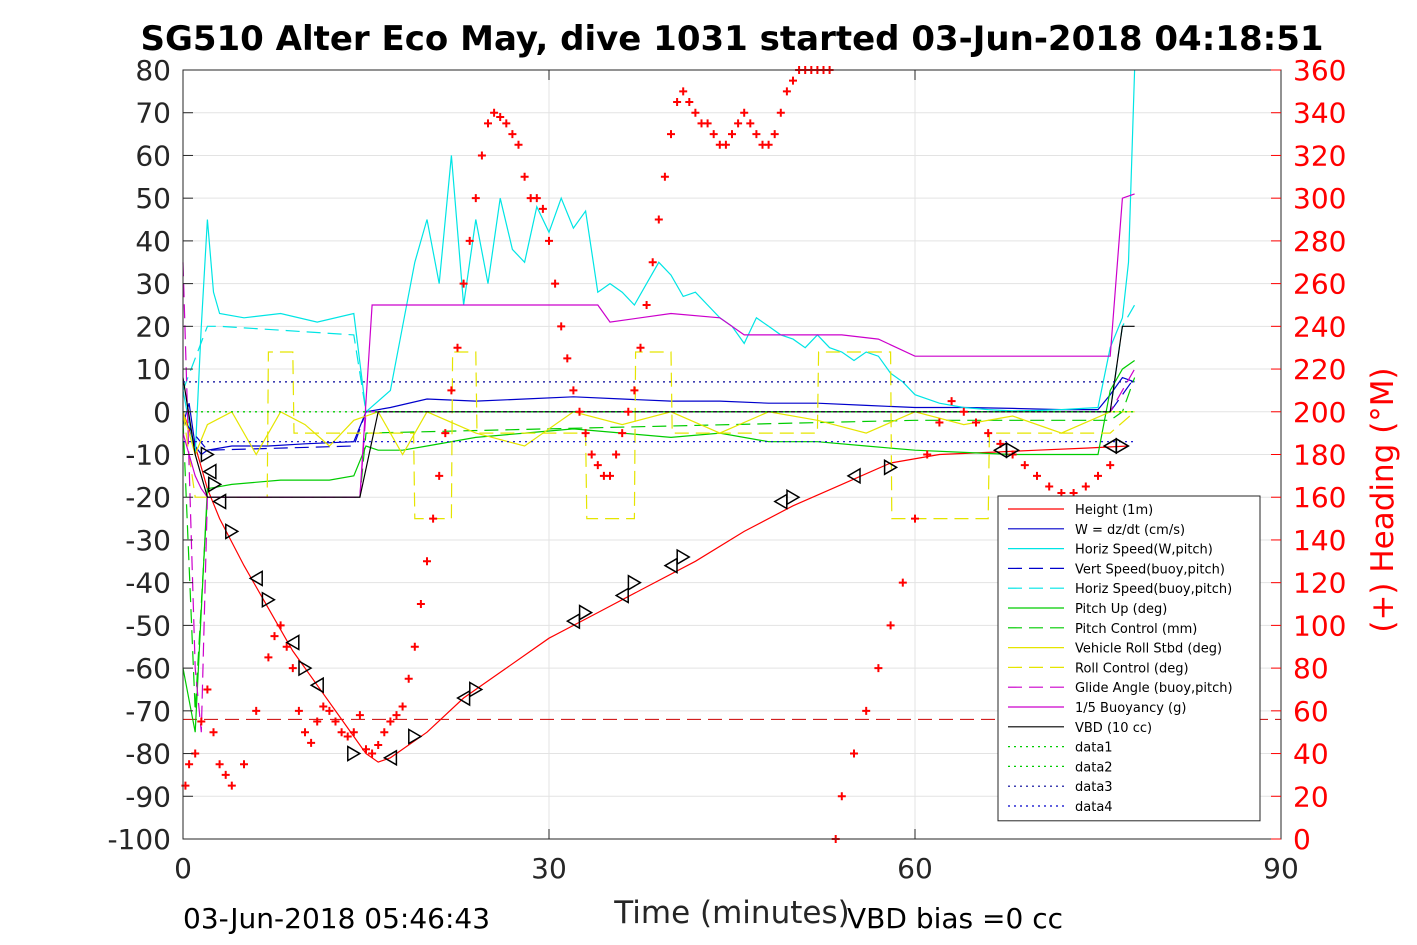 This screenshot has height=945, width=1417. Describe the element at coordinates (955, 918) in the screenshot. I see `footer-vbd-bias: VBD bias =0 cc` at that location.